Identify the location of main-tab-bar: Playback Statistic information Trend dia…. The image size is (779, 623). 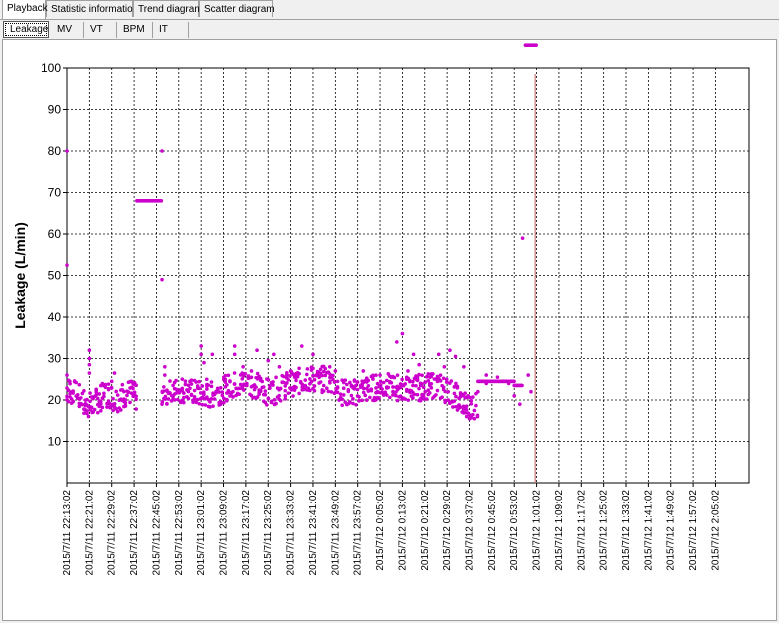
(389, 10).